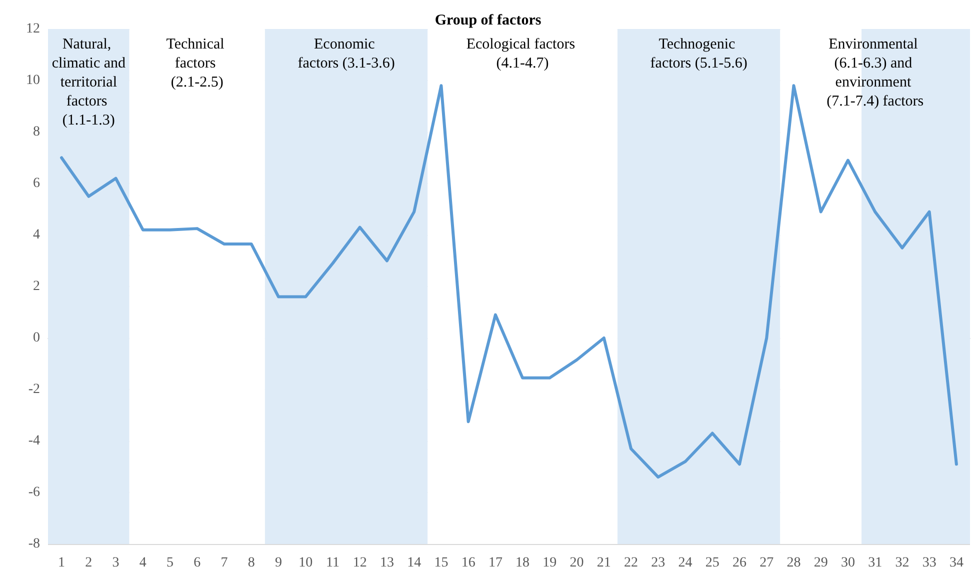  I want to click on band-label: Technogenic factors (5.1-5.6), so click(699, 54).